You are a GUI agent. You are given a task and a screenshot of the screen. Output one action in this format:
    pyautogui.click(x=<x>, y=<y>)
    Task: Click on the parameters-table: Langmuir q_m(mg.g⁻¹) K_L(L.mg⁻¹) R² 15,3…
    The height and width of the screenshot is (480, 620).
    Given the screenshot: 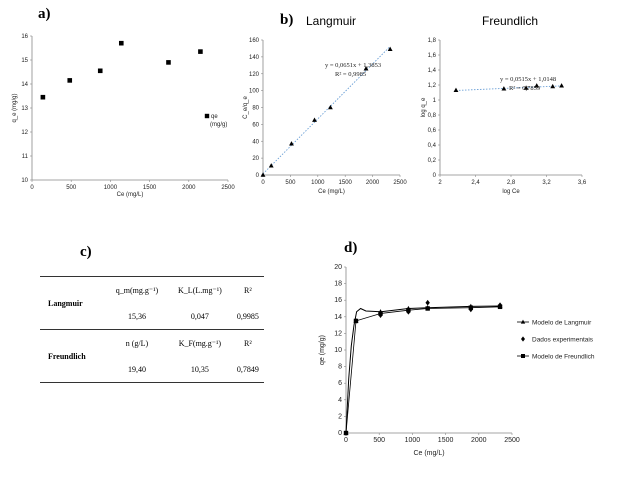 What is the action you would take?
    pyautogui.click(x=152, y=329)
    